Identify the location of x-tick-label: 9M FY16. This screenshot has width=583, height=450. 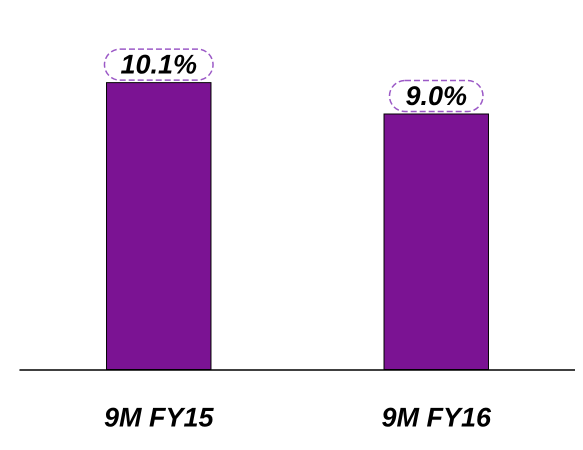
(436, 417).